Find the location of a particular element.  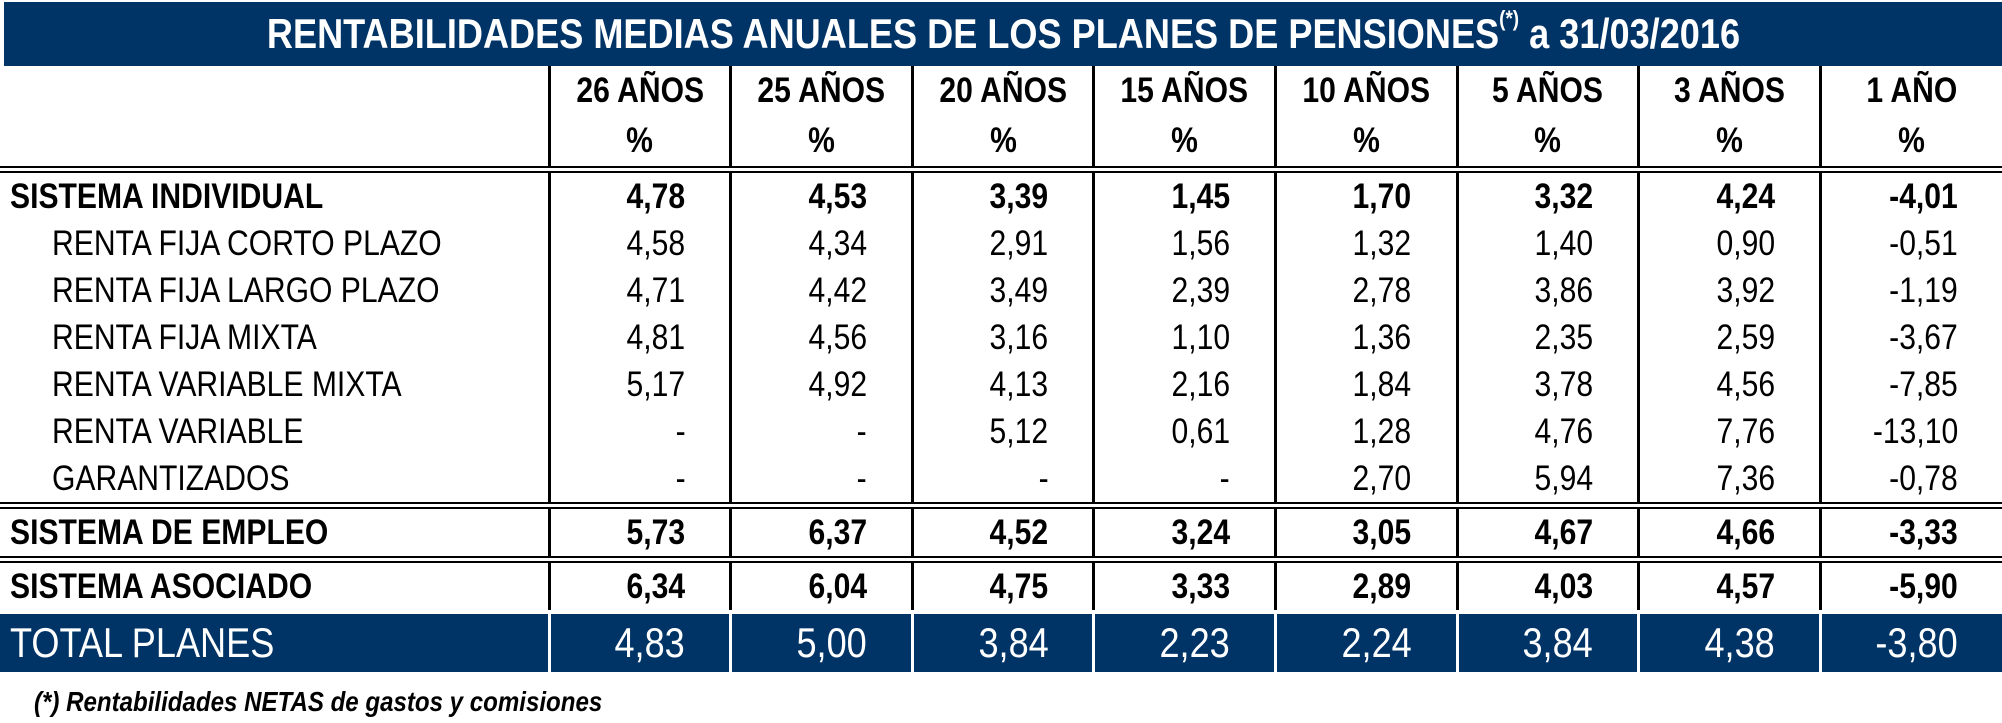

column-header-period-text: 26 AÑOS is located at coordinates (640, 90).